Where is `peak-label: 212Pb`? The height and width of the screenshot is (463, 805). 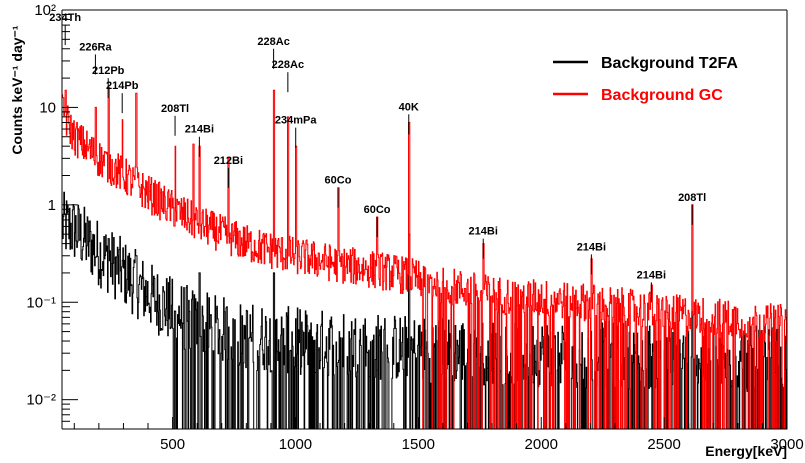 peak-label: 212Pb is located at coordinates (108, 71).